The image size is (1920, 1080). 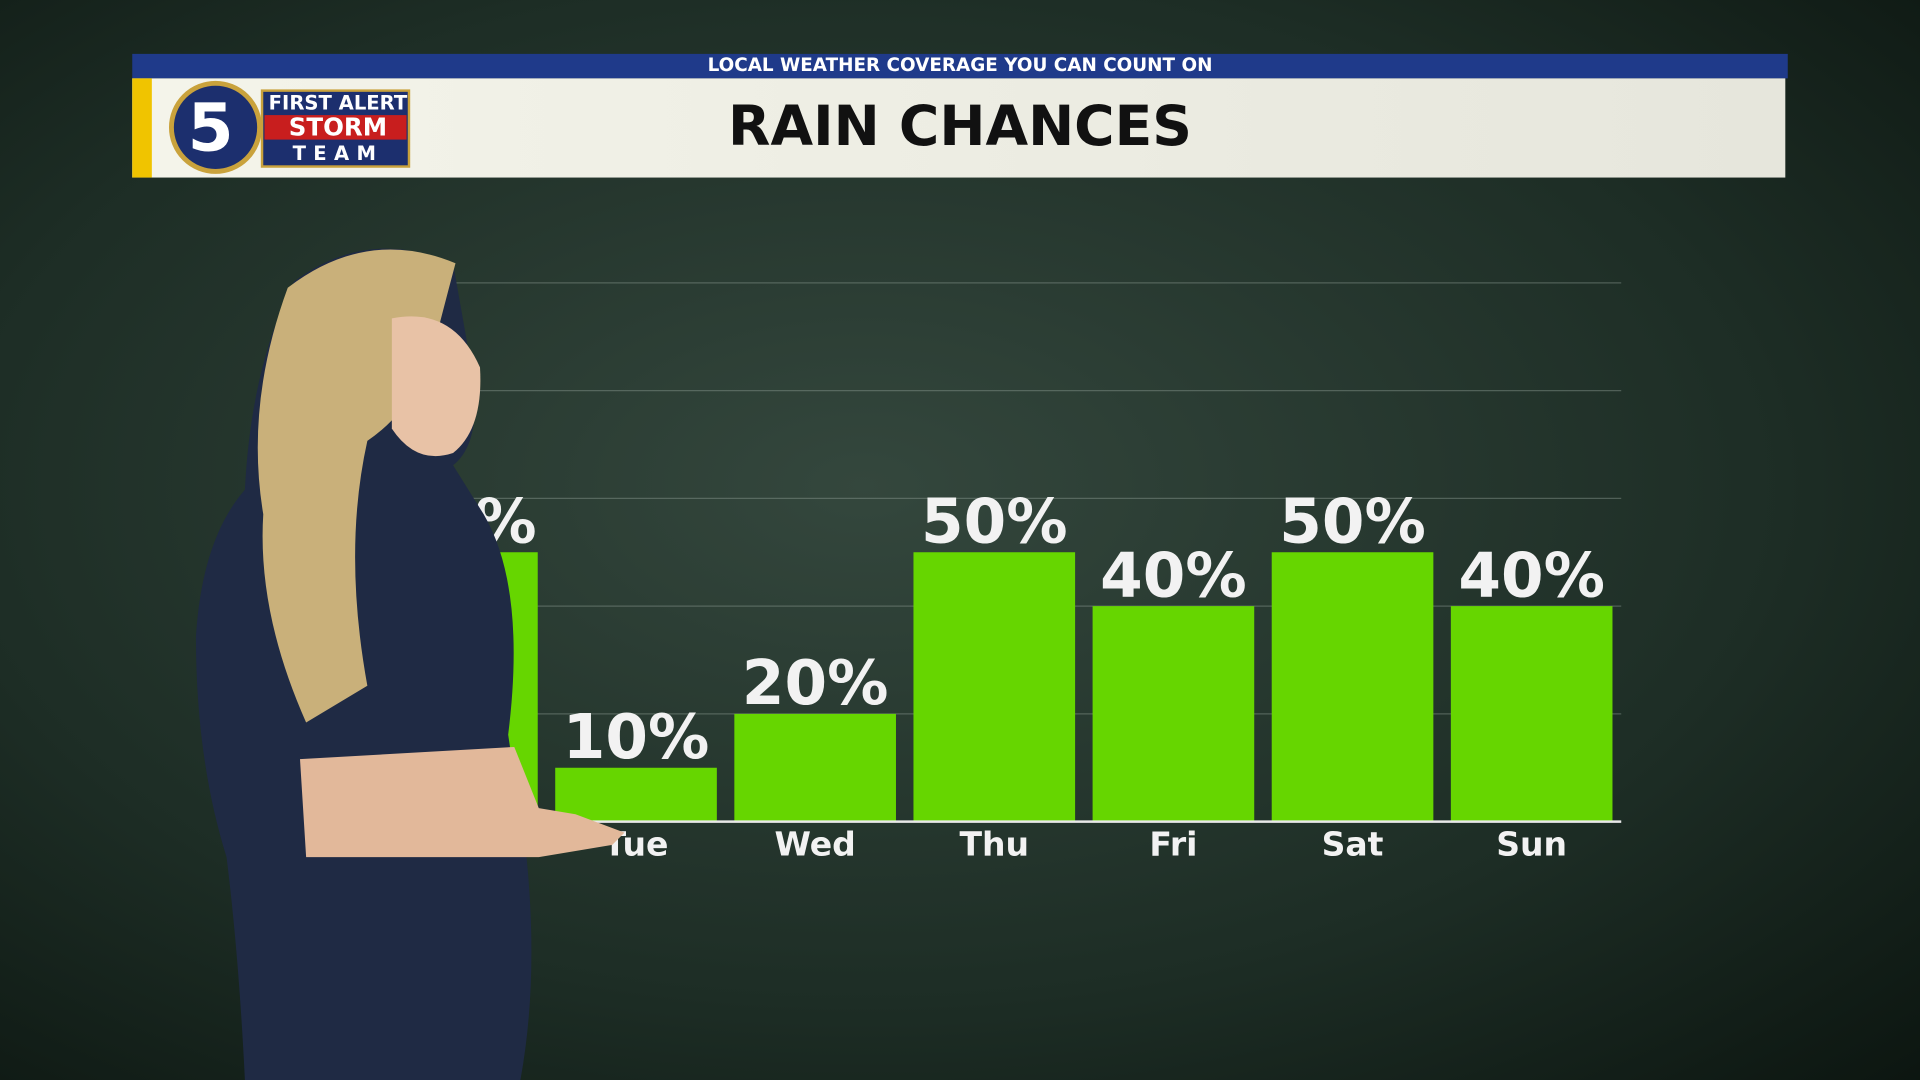 I want to click on x-tick-label: Wed, so click(x=814, y=844).